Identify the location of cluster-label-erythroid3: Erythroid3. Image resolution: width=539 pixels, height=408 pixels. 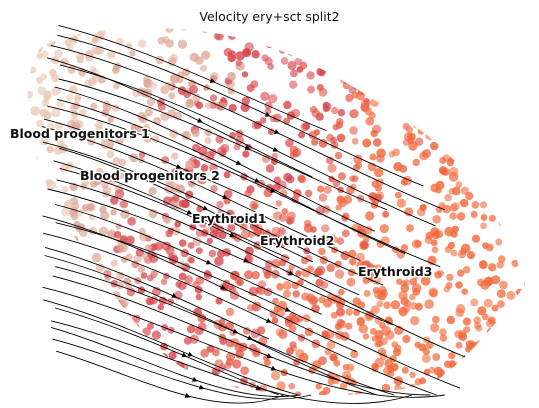
(395, 271).